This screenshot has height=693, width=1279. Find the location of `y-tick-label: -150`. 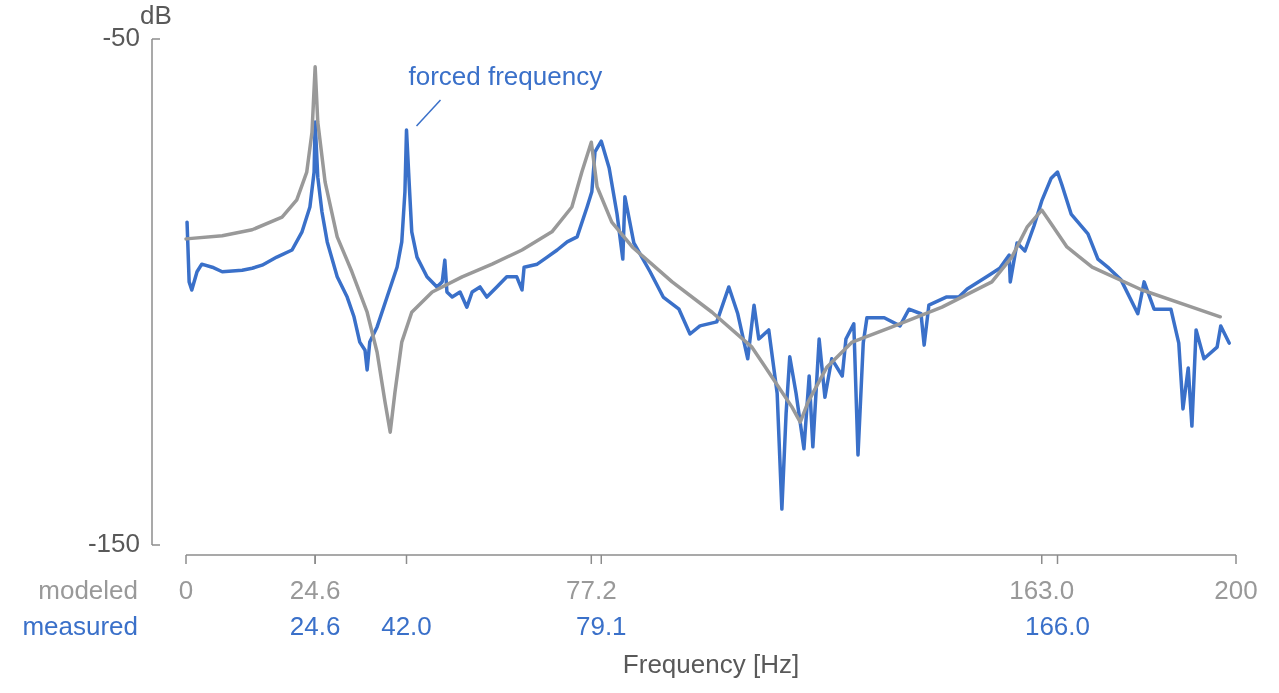

y-tick-label: -150 is located at coordinates (113, 542).